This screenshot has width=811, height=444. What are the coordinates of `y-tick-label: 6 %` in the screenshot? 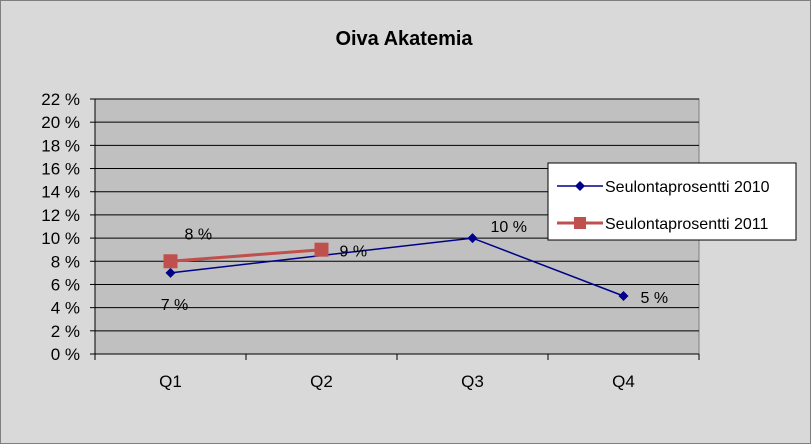 It's located at (65, 284).